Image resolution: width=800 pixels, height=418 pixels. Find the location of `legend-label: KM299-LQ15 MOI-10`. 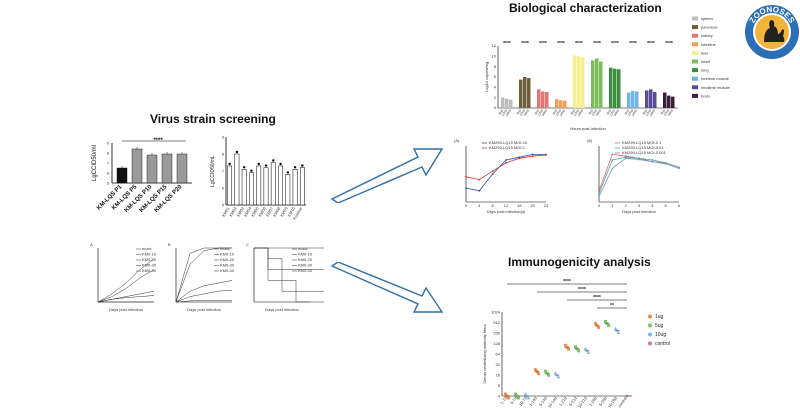

legend-label: KM299-LQ15 MOI-10 is located at coordinates (508, 142).